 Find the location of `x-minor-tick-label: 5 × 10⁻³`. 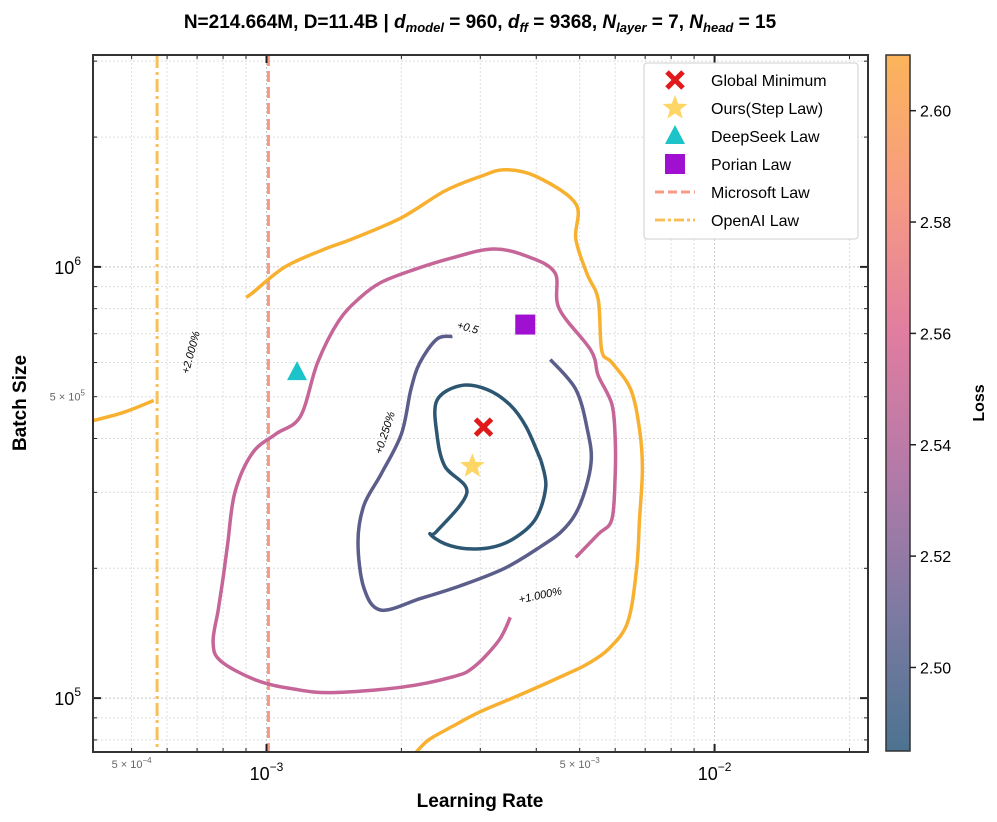

x-minor-tick-label: 5 × 10⁻³ is located at coordinates (580, 763).